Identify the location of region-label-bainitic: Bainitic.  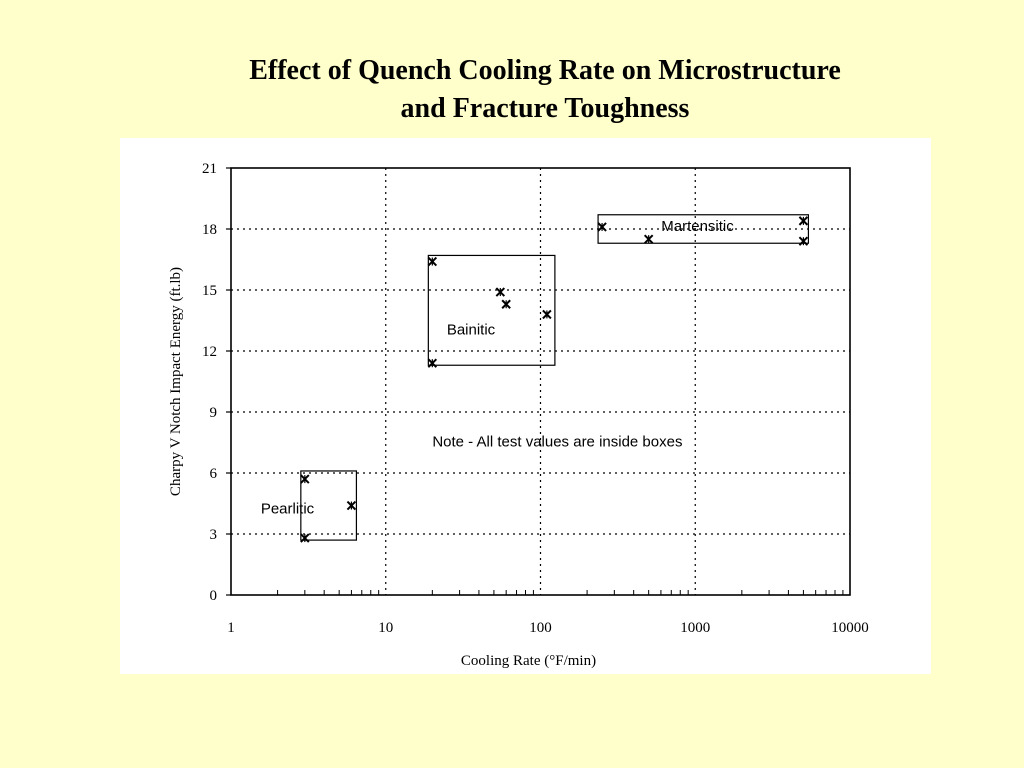
(471, 330).